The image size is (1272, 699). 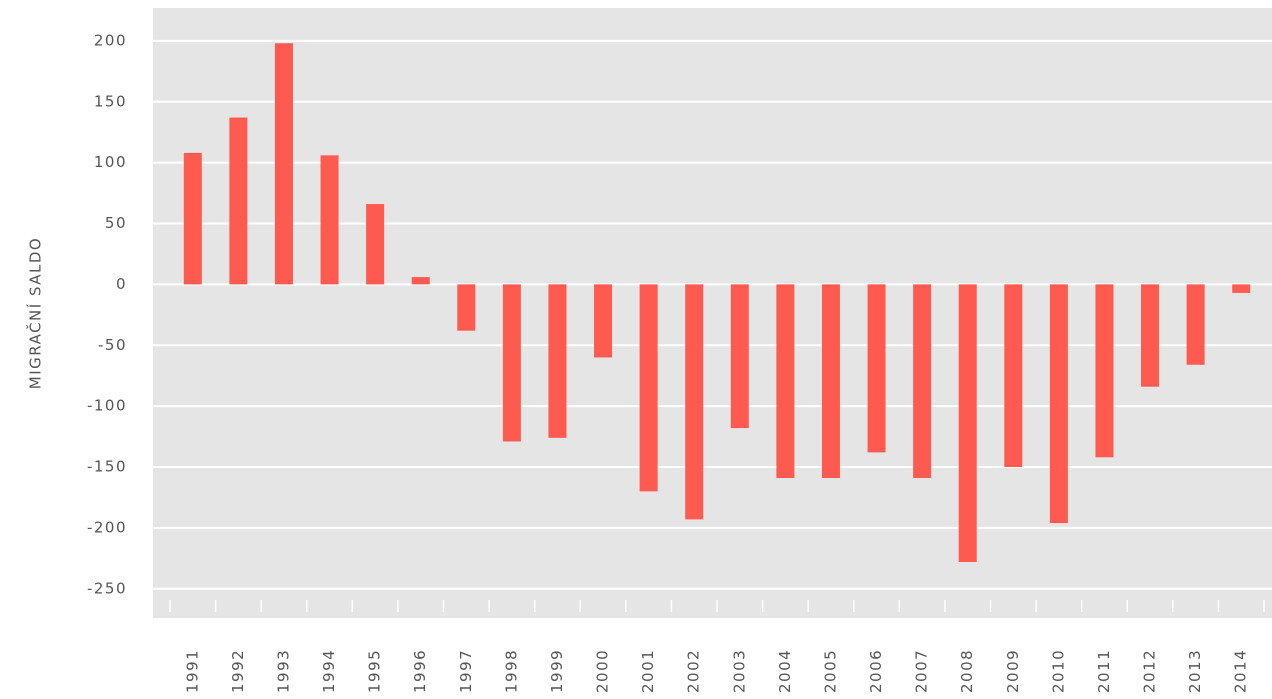 I want to click on x-tick-label: 2004, so click(x=785, y=671).